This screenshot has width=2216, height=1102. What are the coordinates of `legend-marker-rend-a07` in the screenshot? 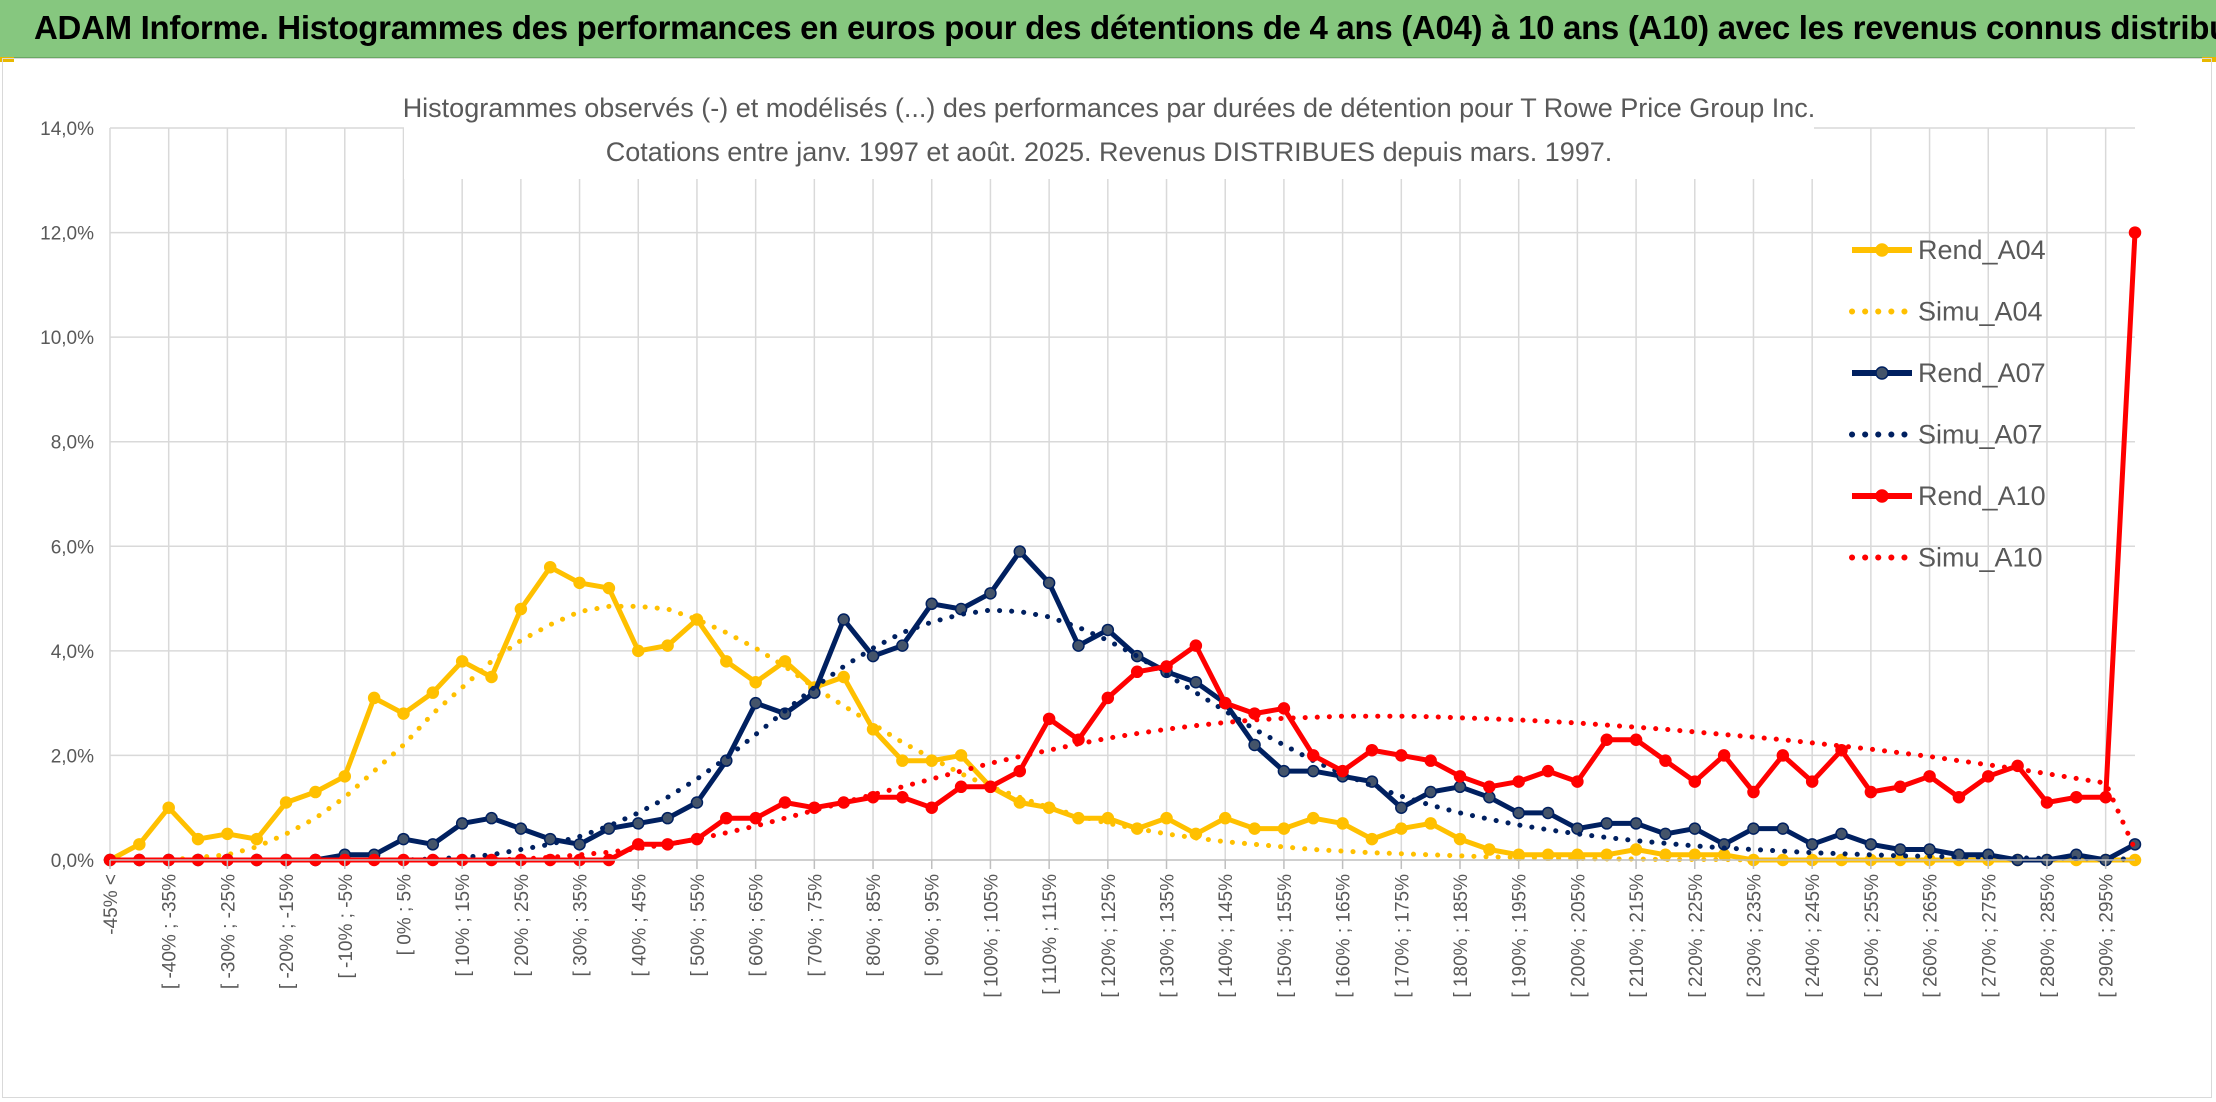 It's located at (1882, 373).